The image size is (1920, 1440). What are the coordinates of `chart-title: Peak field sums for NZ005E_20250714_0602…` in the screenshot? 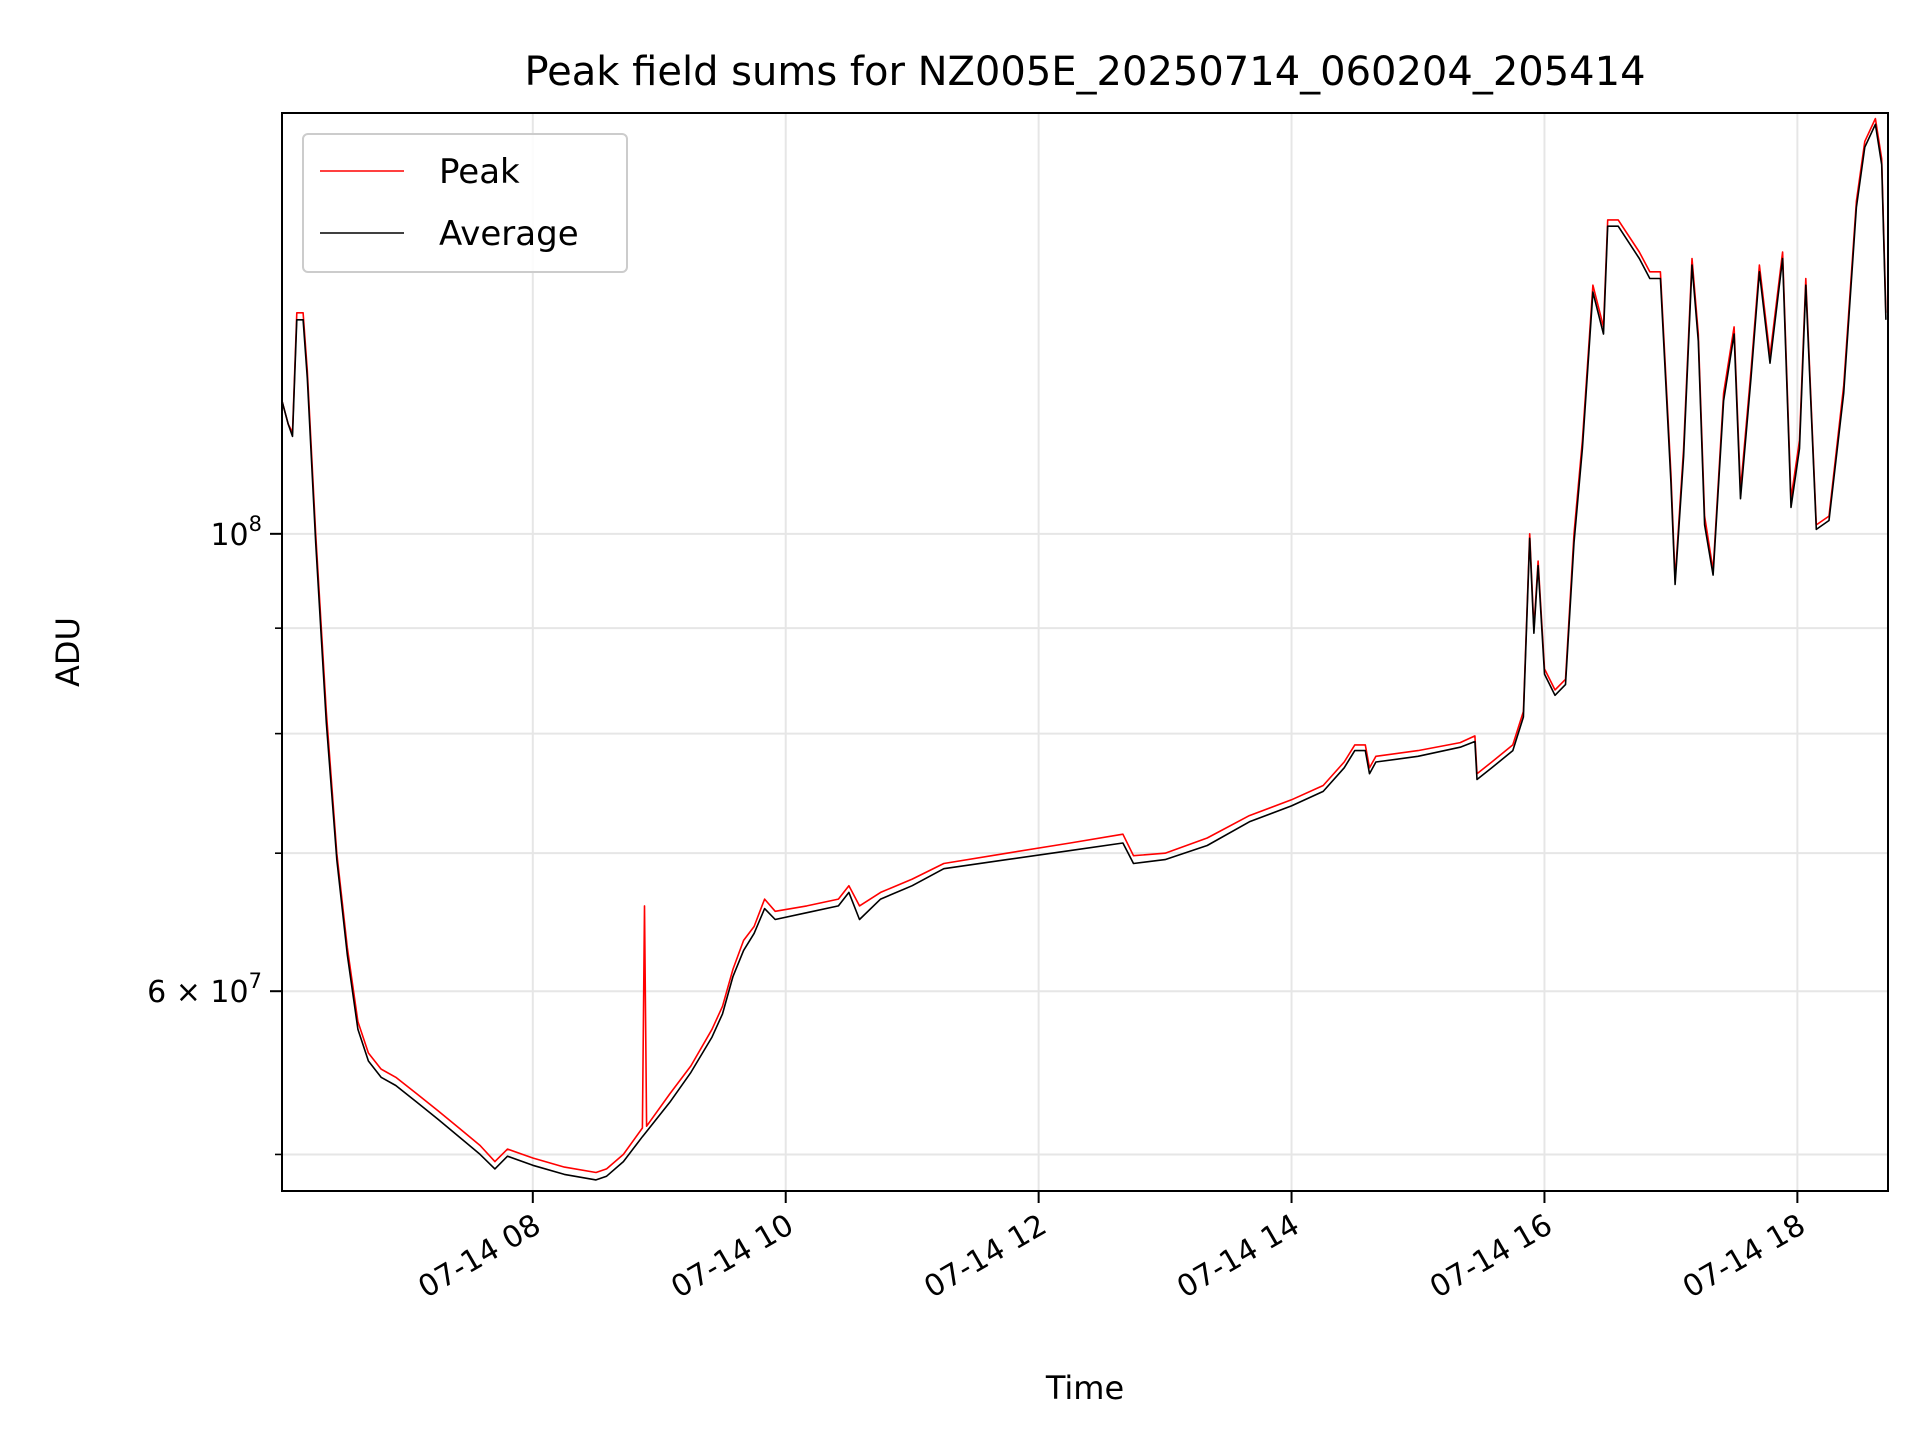 It's located at (1084, 72).